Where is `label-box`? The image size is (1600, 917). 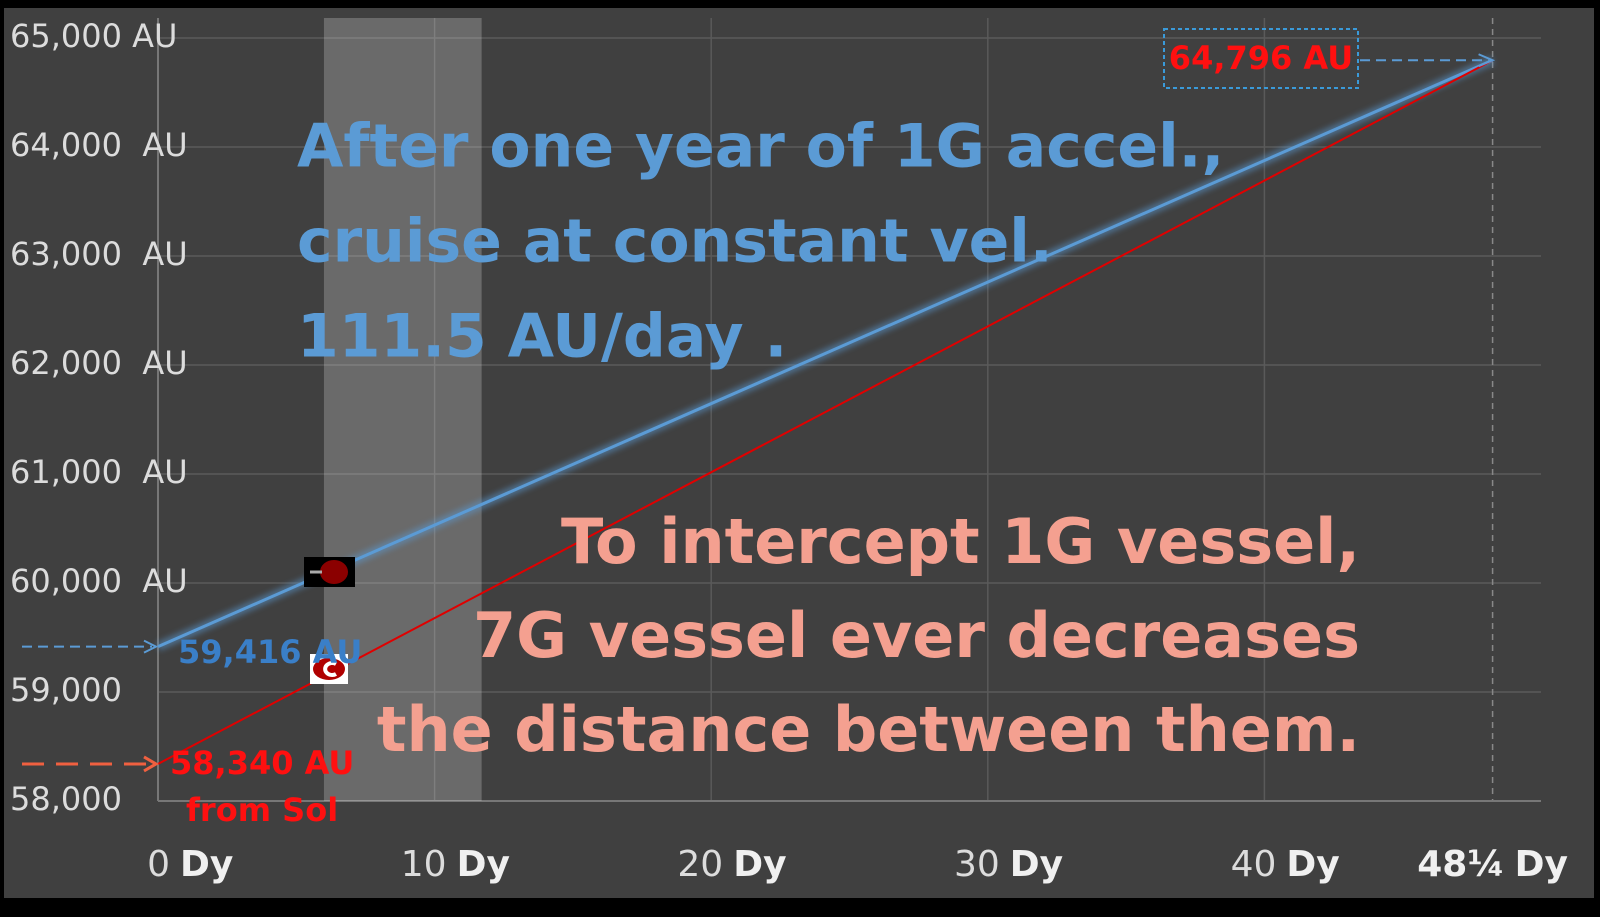
label-box is located at coordinates (1261, 58).